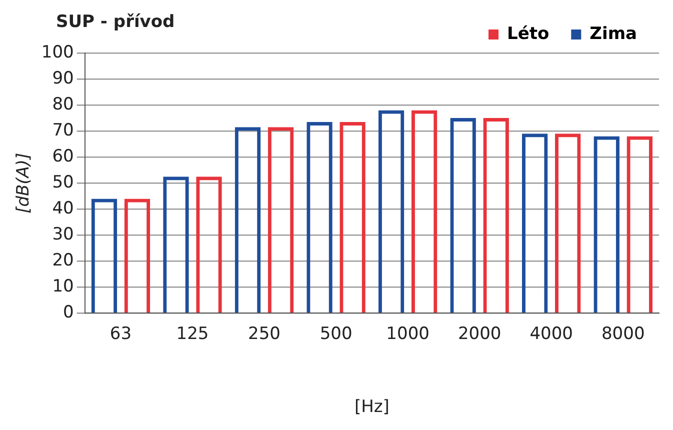 This screenshot has width=673, height=430. I want to click on x-tick-label: 2000, so click(480, 334).